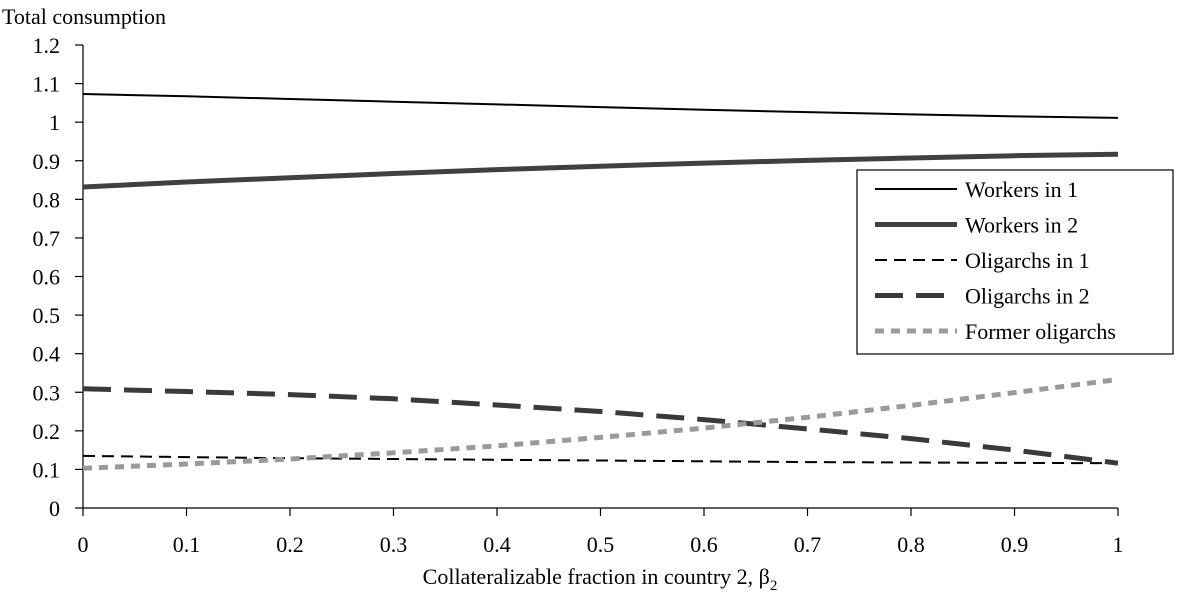 The width and height of the screenshot is (1180, 606). What do you see at coordinates (1021, 189) in the screenshot?
I see `legend-label-1: Workers in 1` at bounding box center [1021, 189].